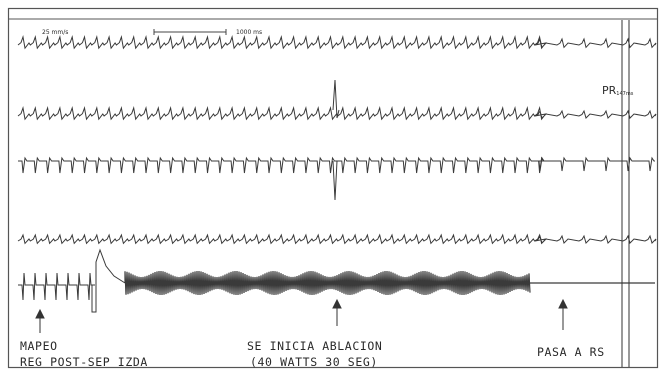 Image resolution: width=667 pixels, height=376 pixels. Describe the element at coordinates (190, 32) in the screenshot. I see `time-scale-bar` at that location.